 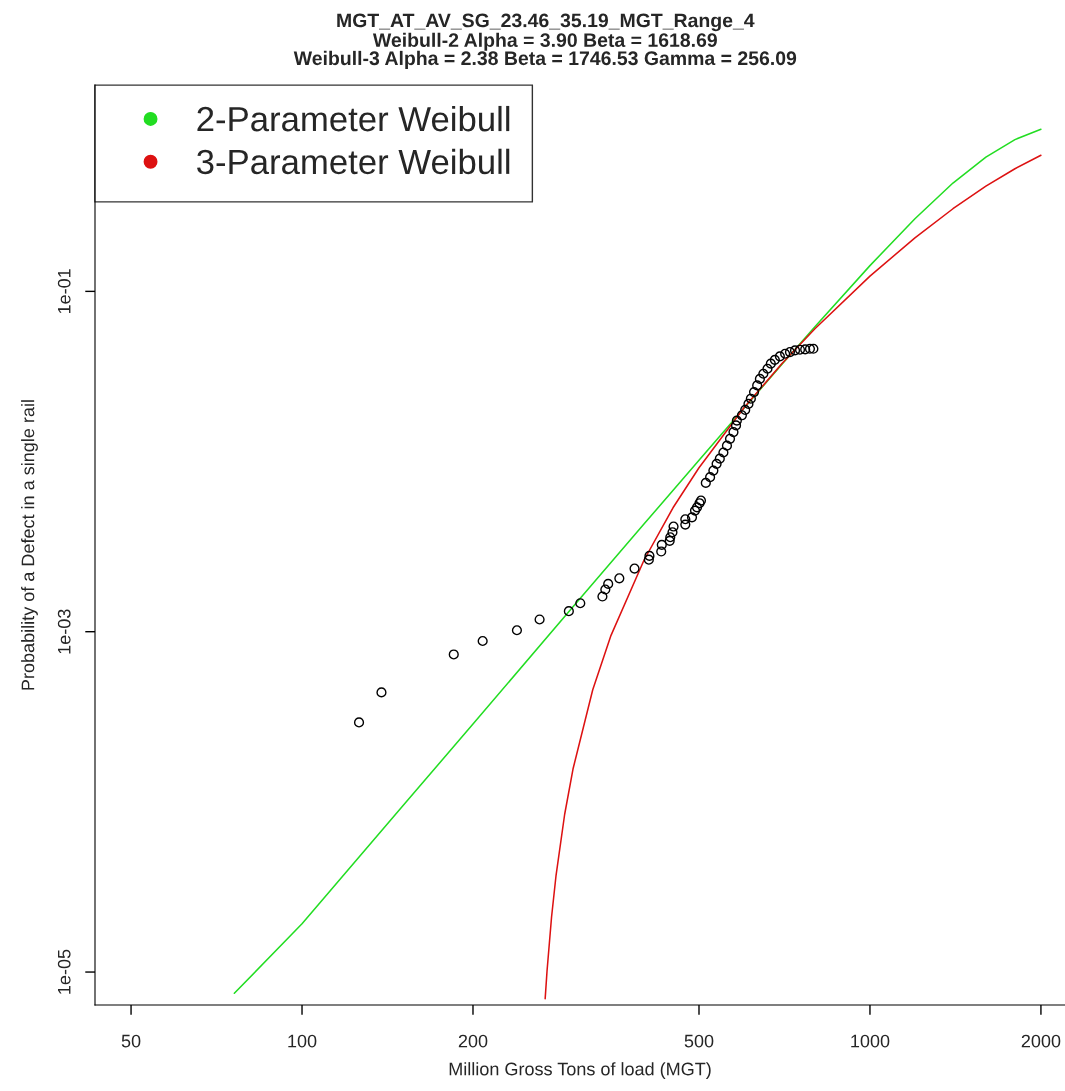 What do you see at coordinates (353, 118) in the screenshot?
I see `legend-label: 2-Parameter Weibull` at bounding box center [353, 118].